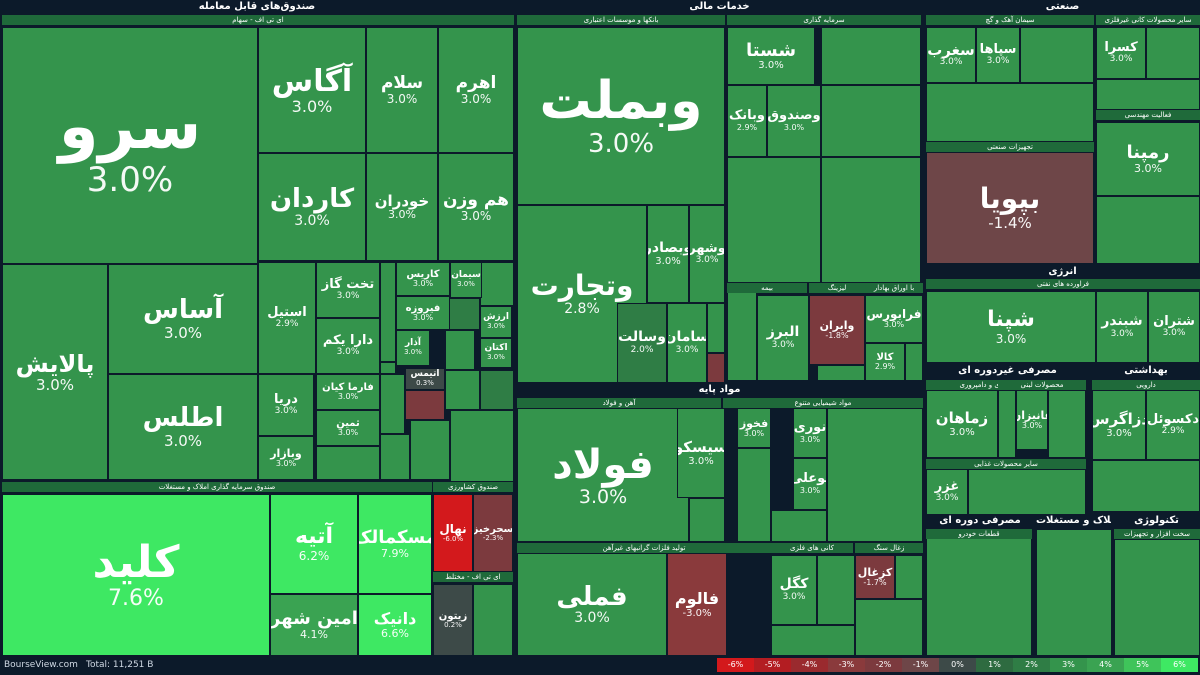  What do you see at coordinates (312, 207) in the screenshot?
I see `stock-tile: کاردان 3.0%` at bounding box center [312, 207].